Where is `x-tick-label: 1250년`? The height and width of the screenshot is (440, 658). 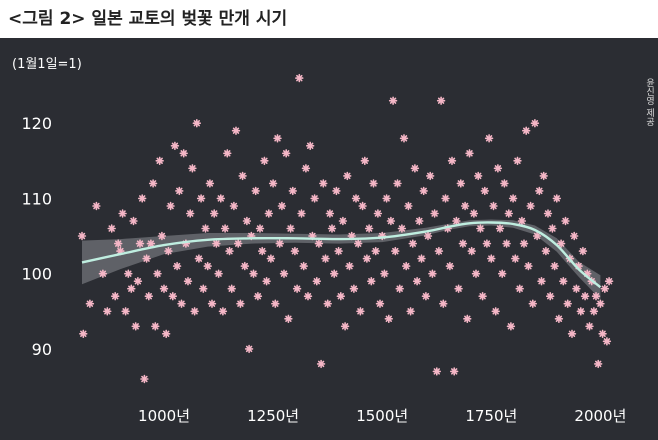
x-tick-label: 1250년 is located at coordinates (273, 416).